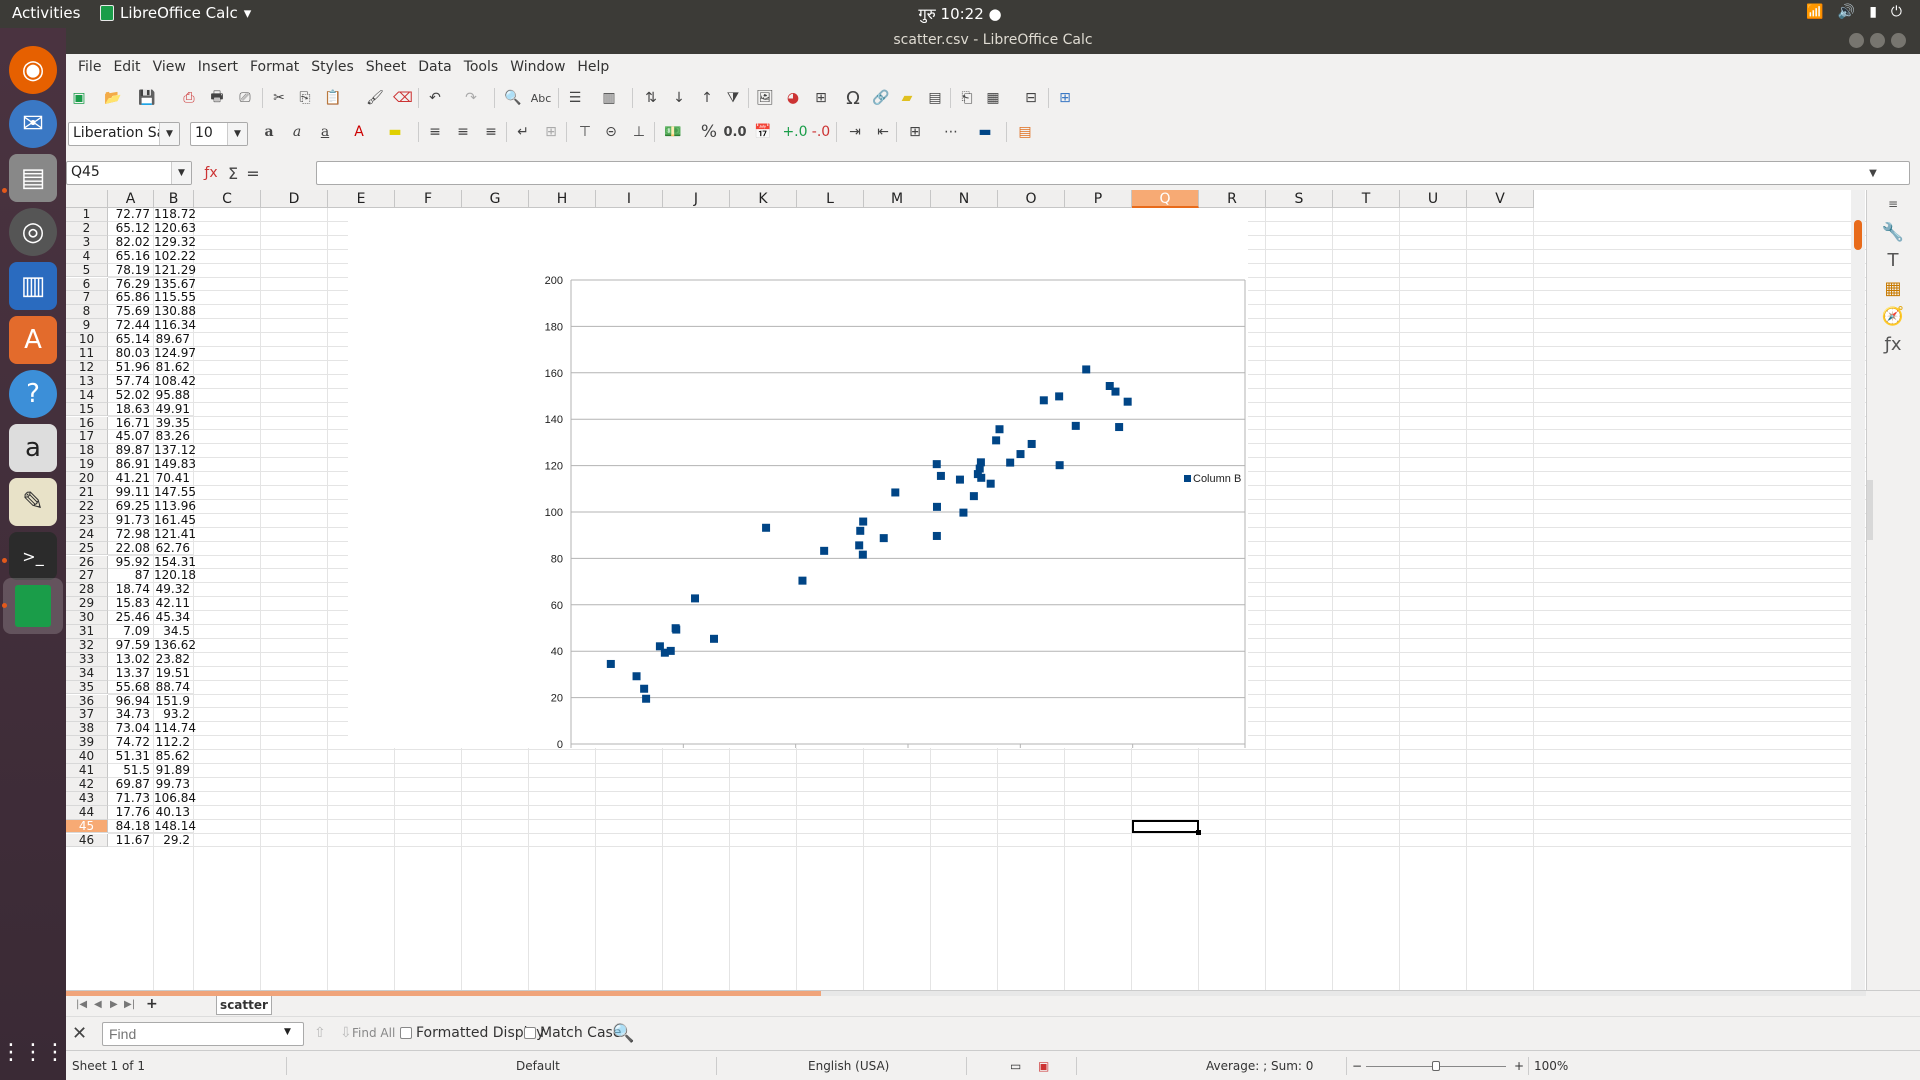  What do you see at coordinates (33, 340) in the screenshot?
I see `software-center-icon: A` at bounding box center [33, 340].